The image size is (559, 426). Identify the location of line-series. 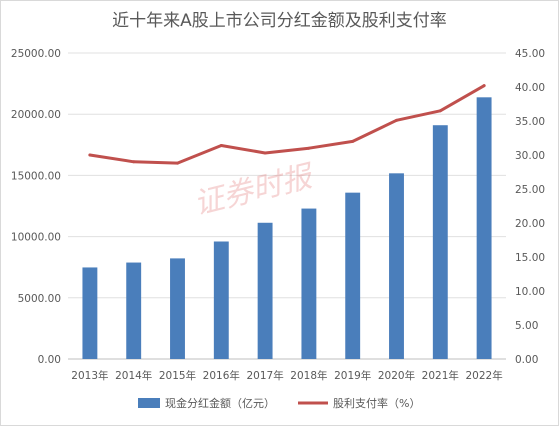
(287, 124).